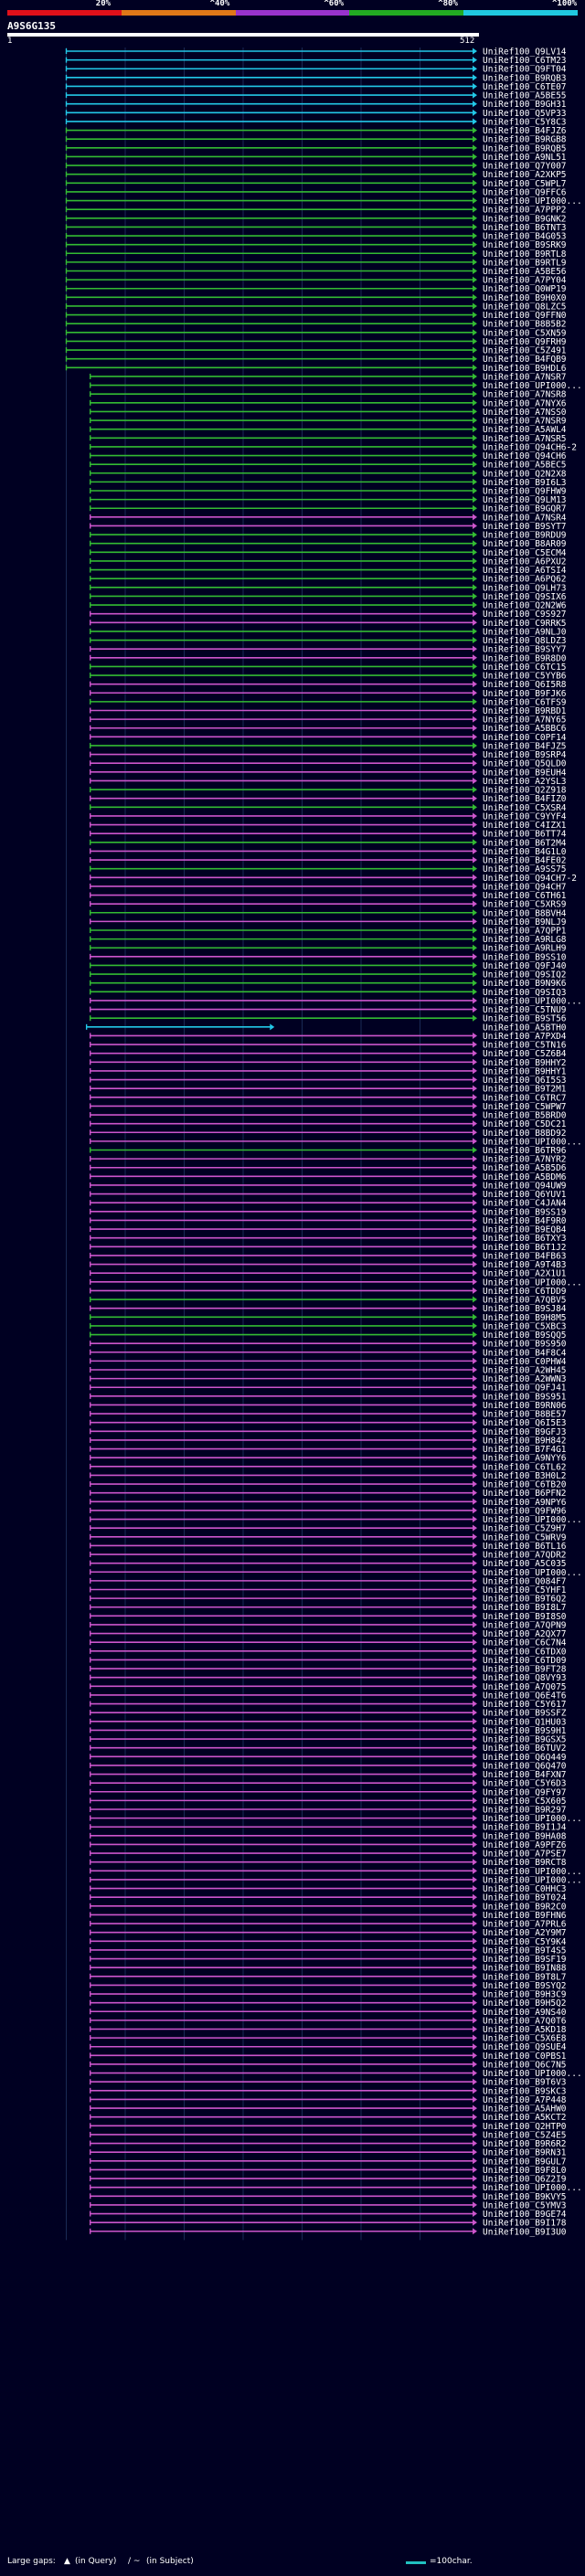 The image size is (585, 2576). What do you see at coordinates (525, 1564) in the screenshot?
I see `hit-label: UniRef100_A5C035` at bounding box center [525, 1564].